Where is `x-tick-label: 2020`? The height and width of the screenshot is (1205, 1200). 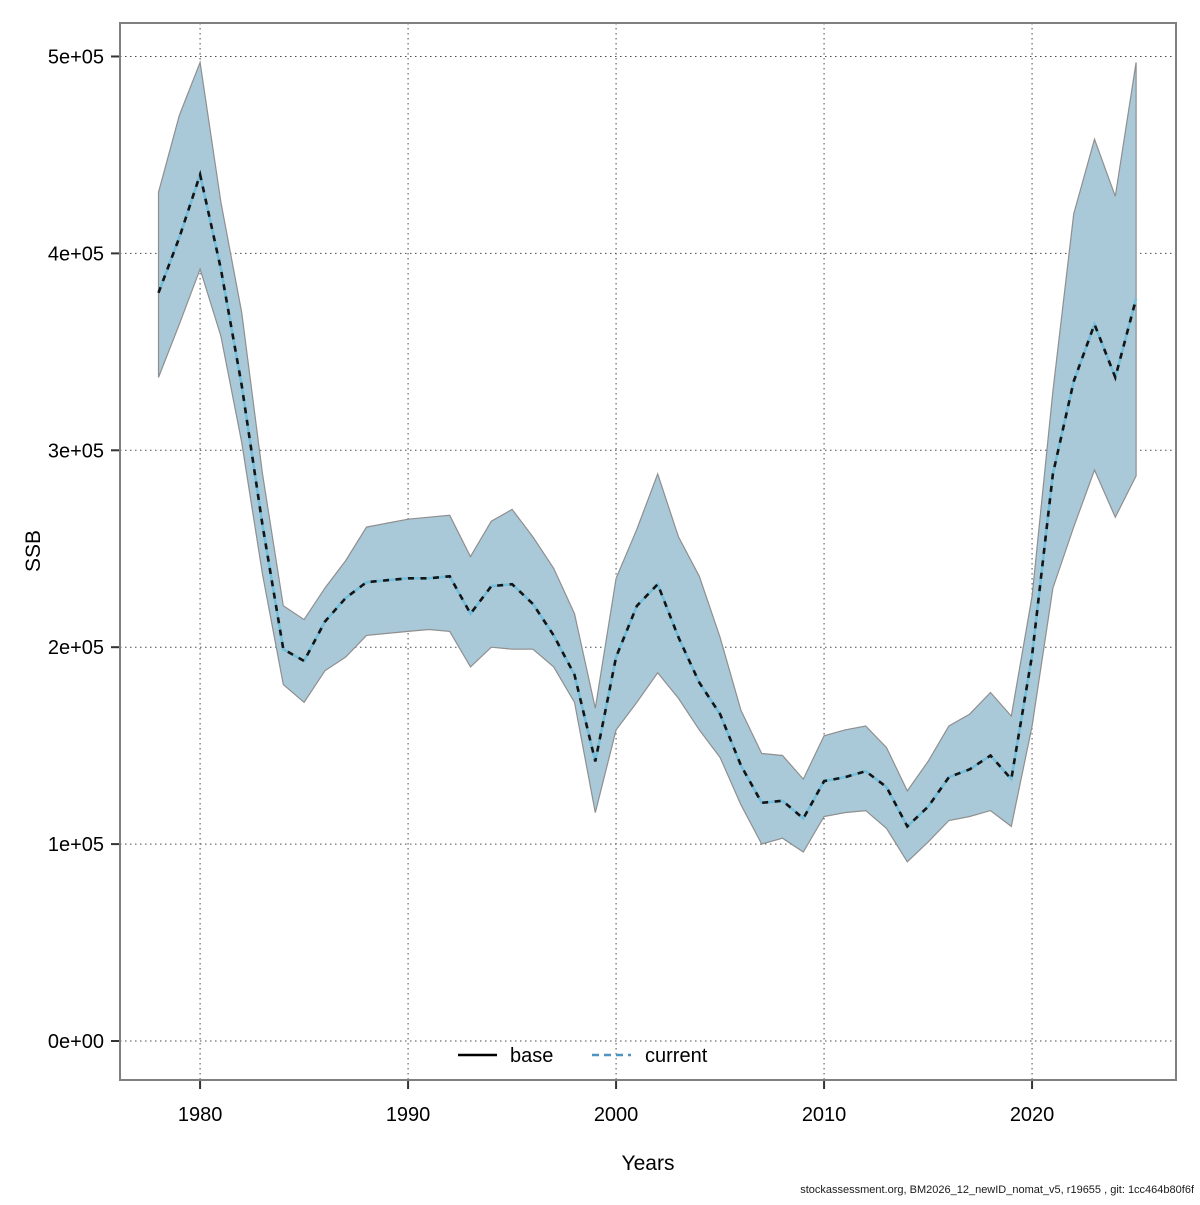 x-tick-label: 2020 is located at coordinates (1032, 1115).